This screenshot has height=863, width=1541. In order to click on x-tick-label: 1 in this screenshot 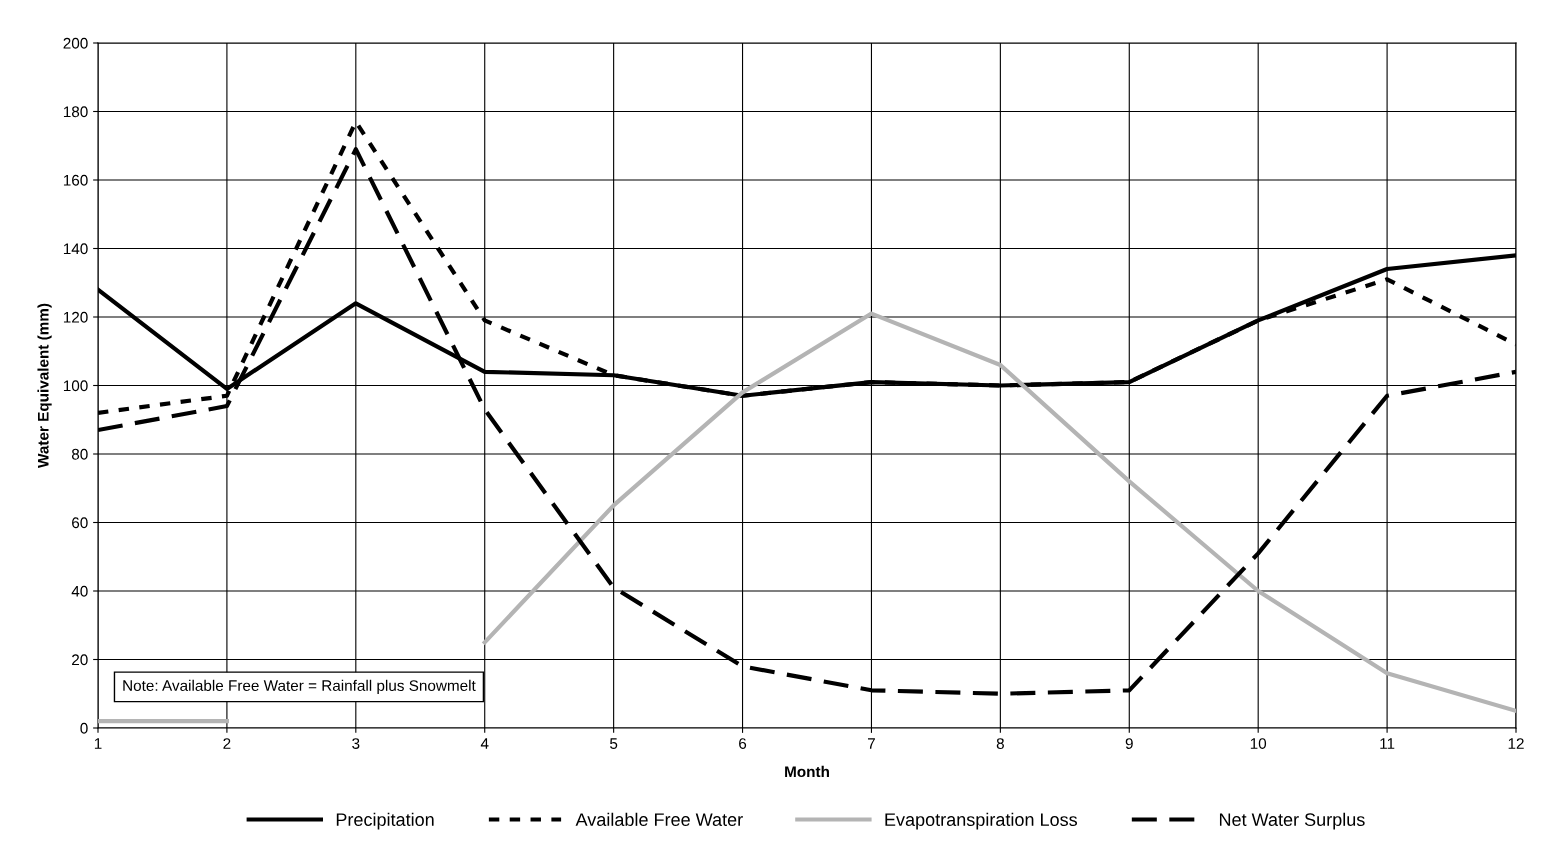, I will do `click(98, 743)`.